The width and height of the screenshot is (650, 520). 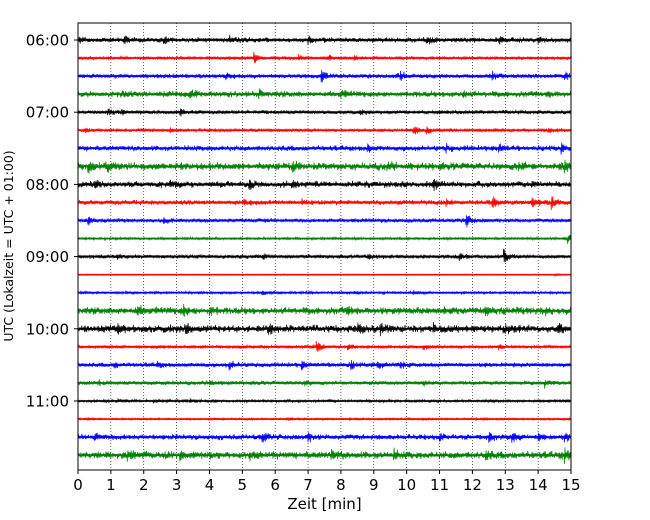 I want to click on x-tick-label: 1, so click(x=111, y=485).